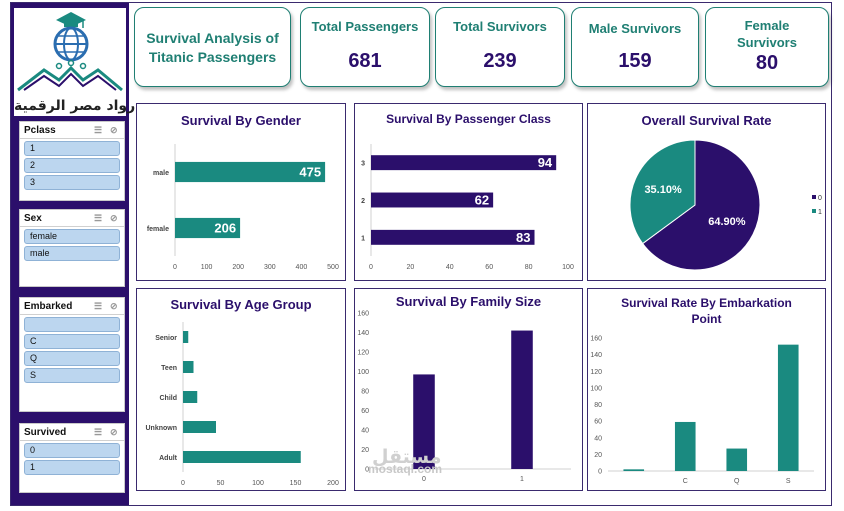  What do you see at coordinates (169, 398) in the screenshot?
I see `category-label: Child` at bounding box center [169, 398].